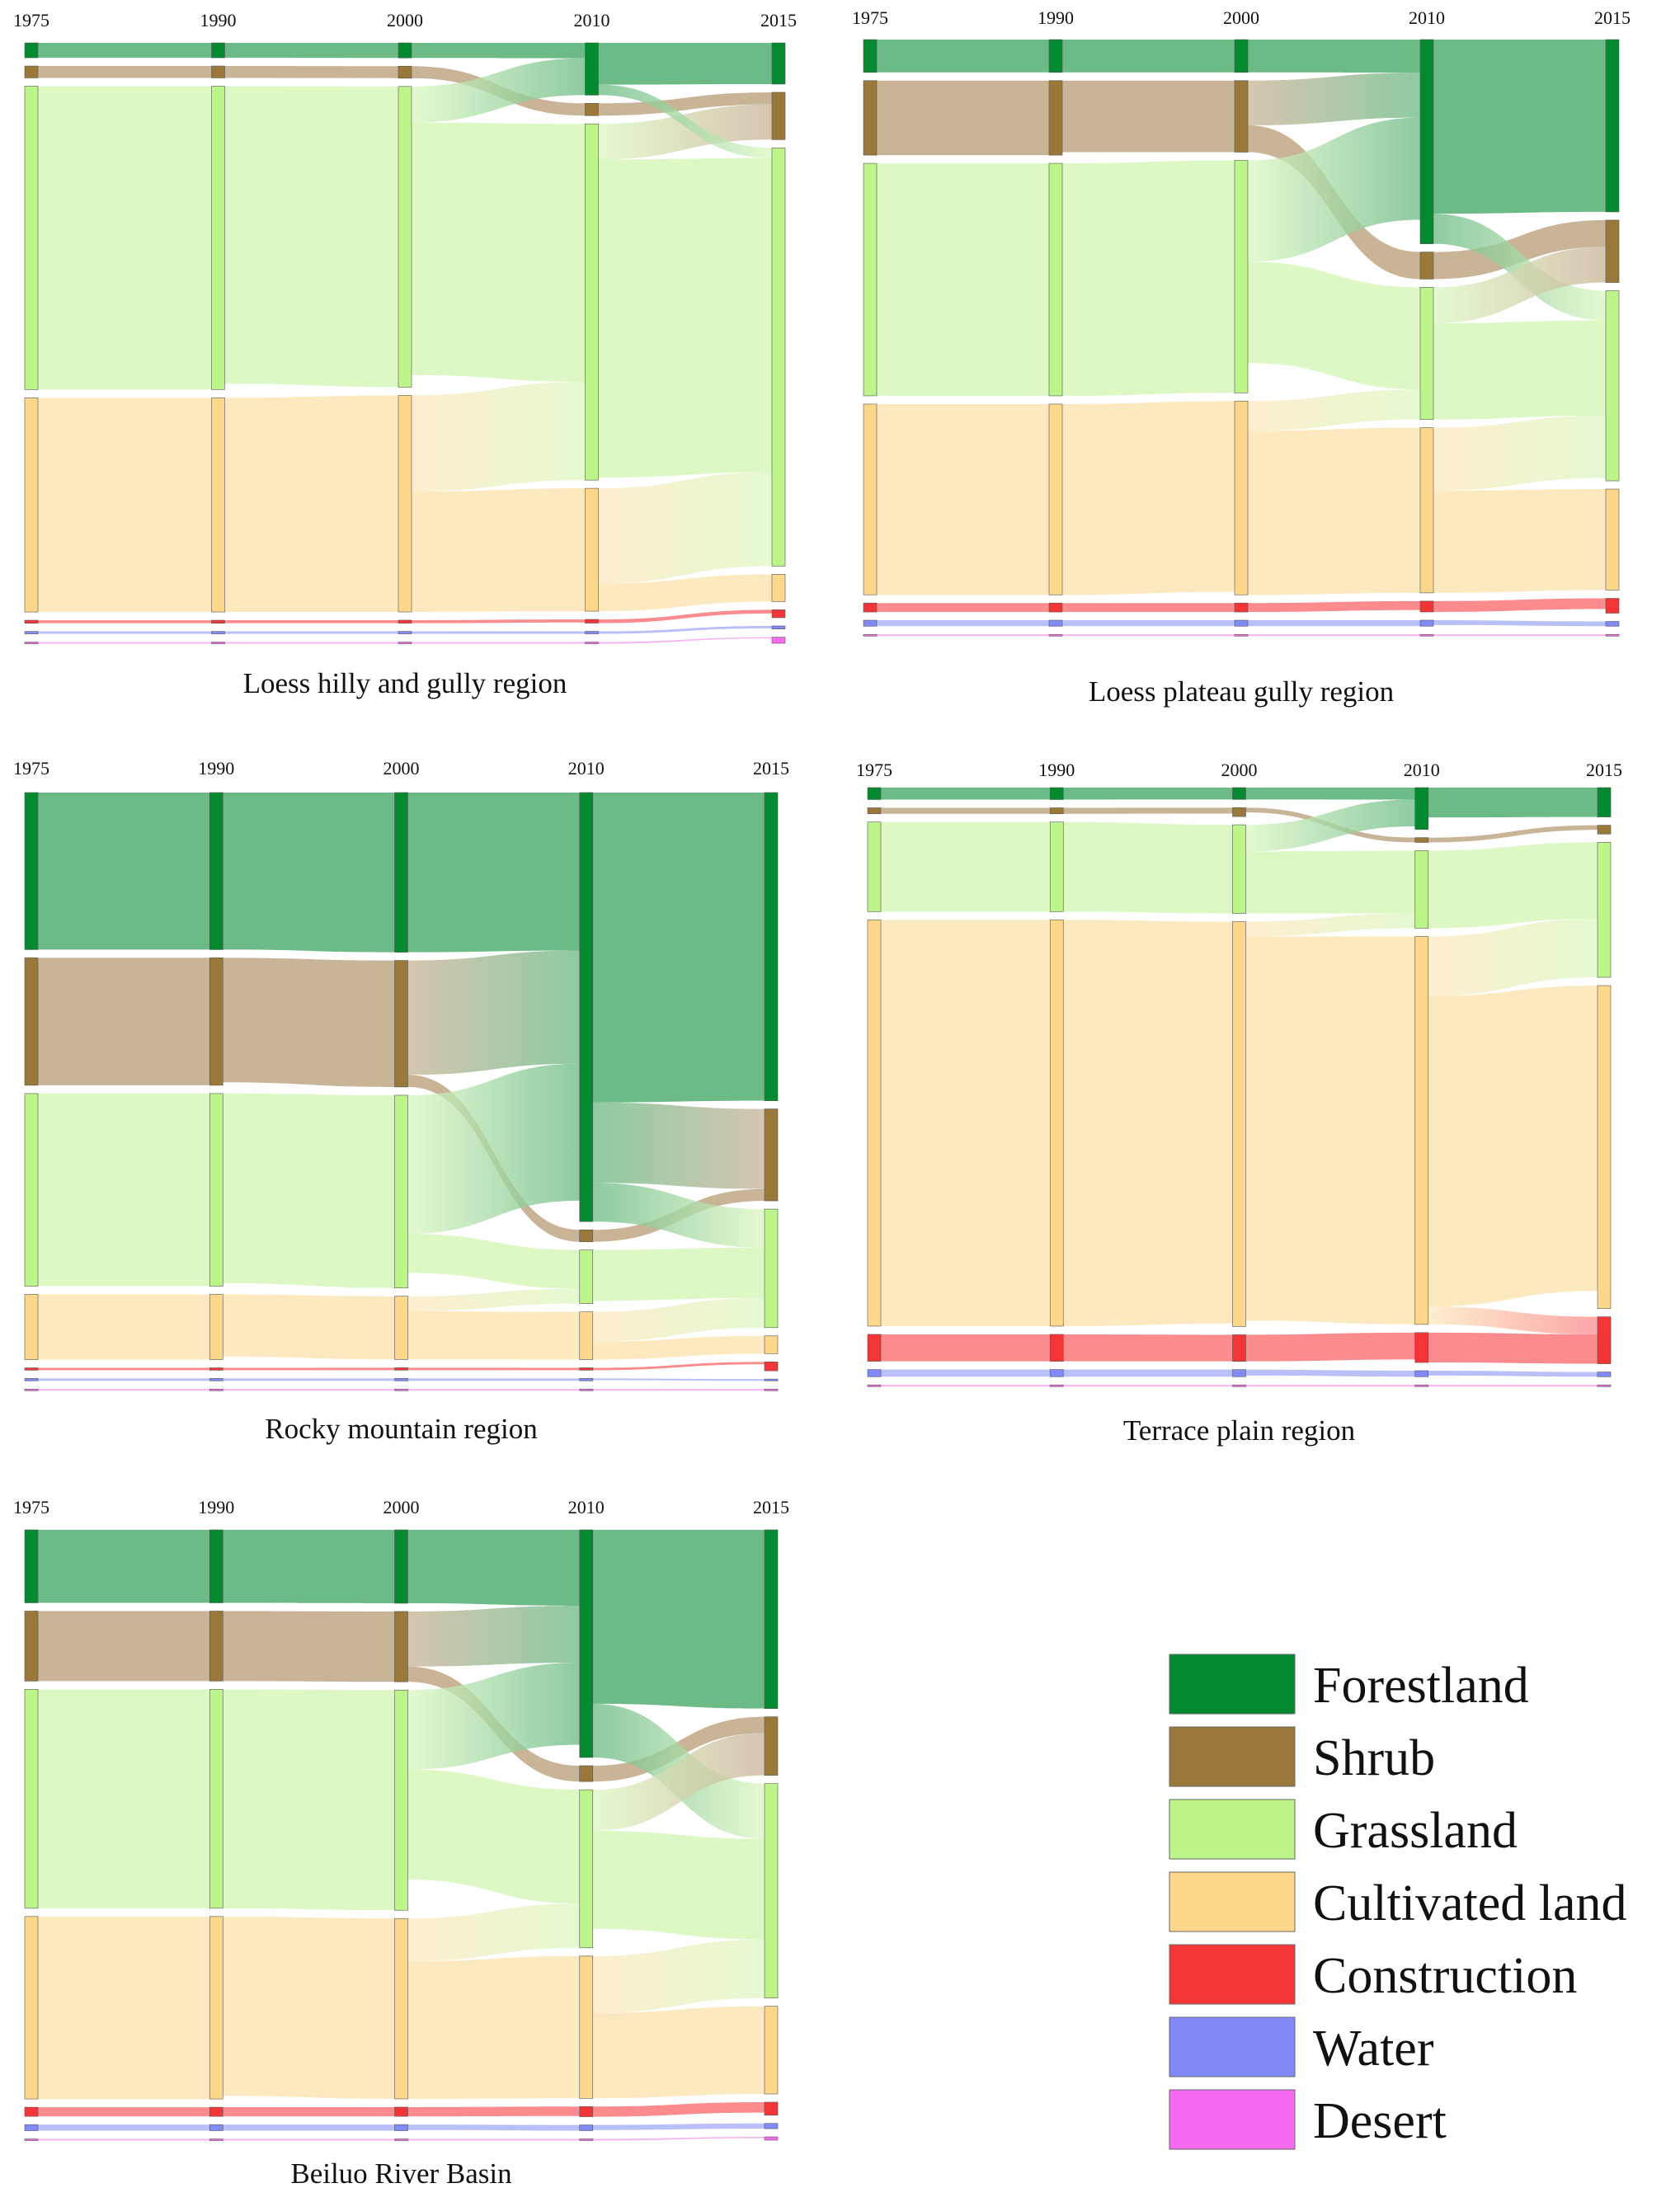  What do you see at coordinates (401, 1389) in the screenshot?
I see `node-desert-2000` at bounding box center [401, 1389].